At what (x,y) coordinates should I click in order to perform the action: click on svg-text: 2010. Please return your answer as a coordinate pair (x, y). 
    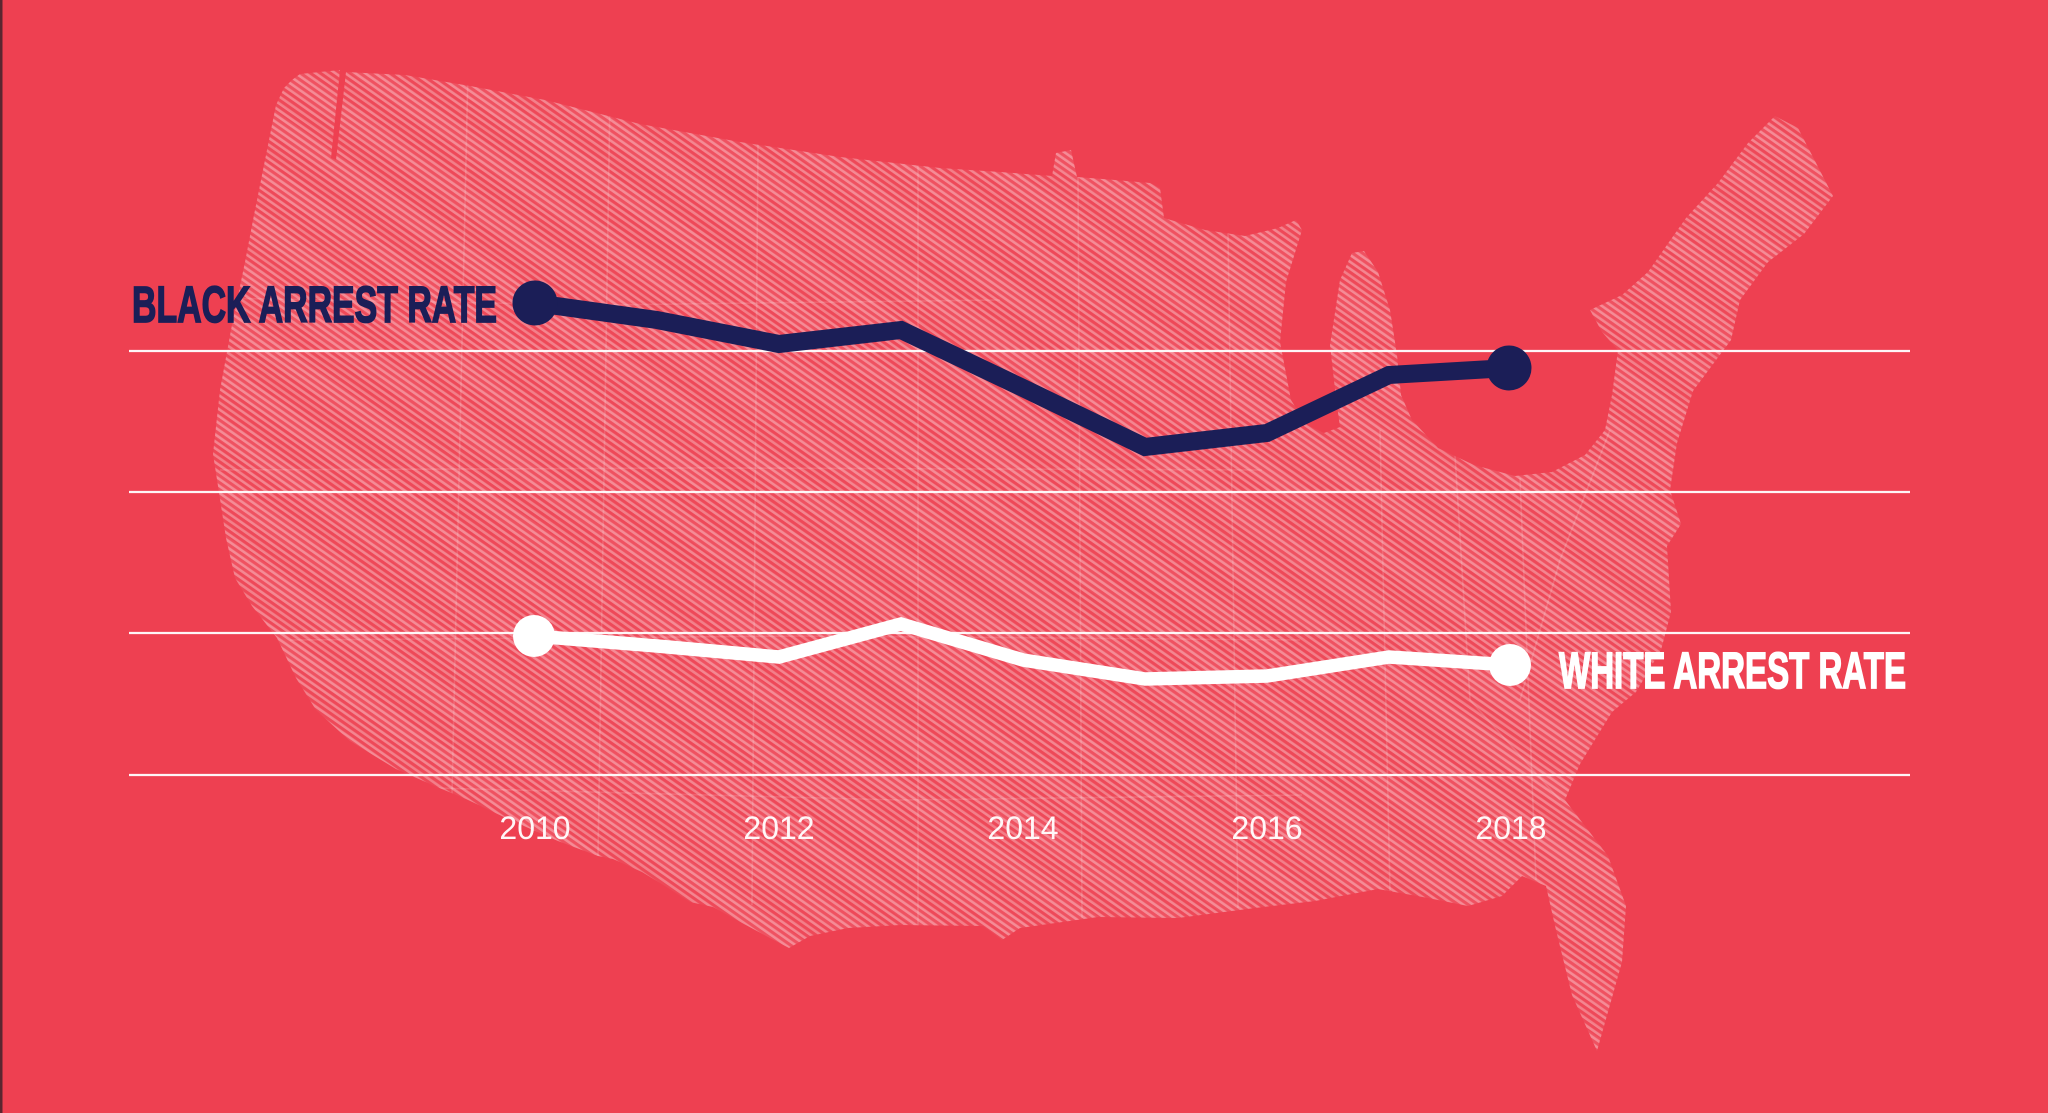
    Looking at the image, I should click on (534, 828).